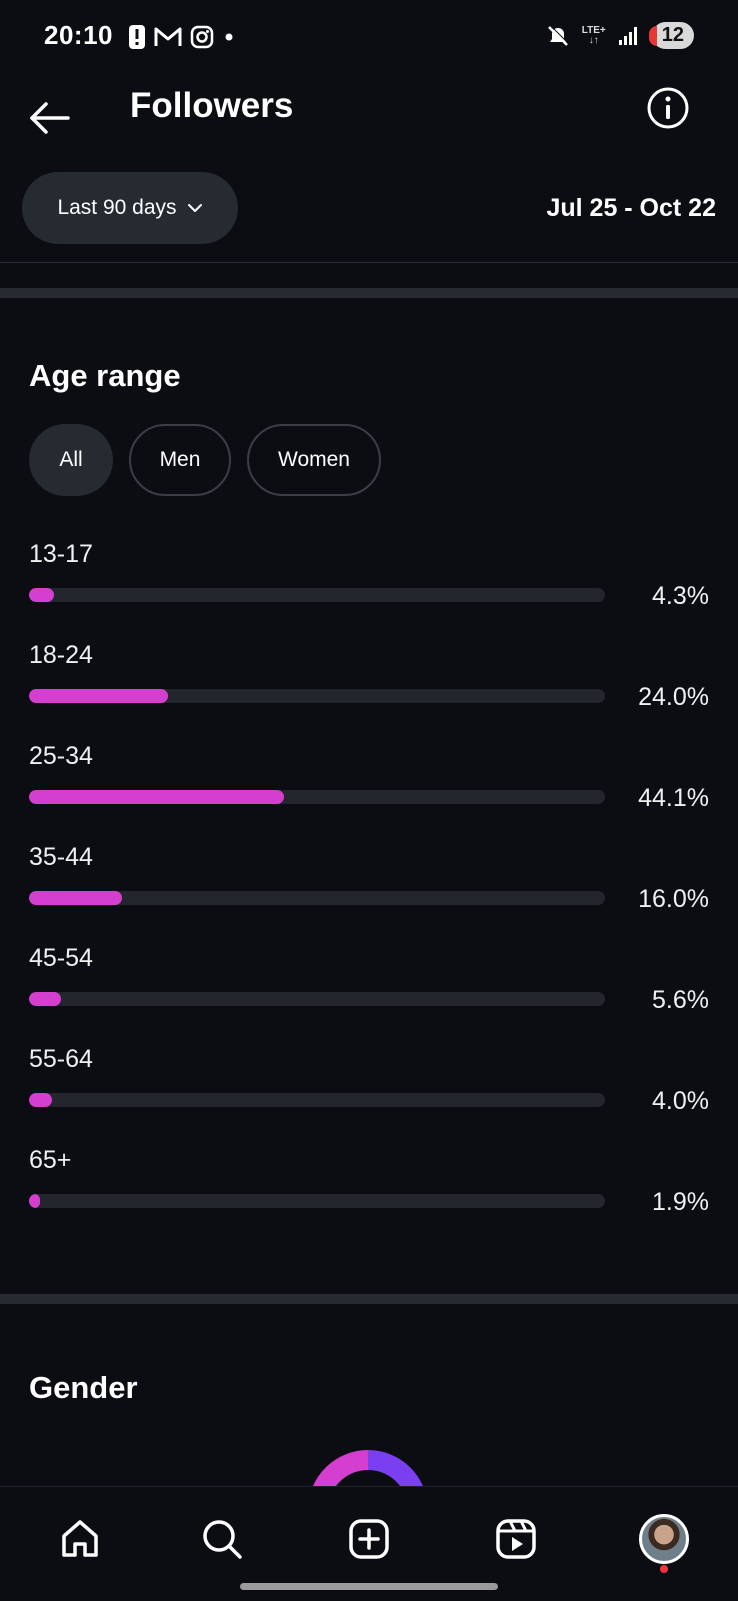 Image resolution: width=738 pixels, height=1601 pixels. What do you see at coordinates (680, 596) in the screenshot?
I see `age-percent: 4.3%` at bounding box center [680, 596].